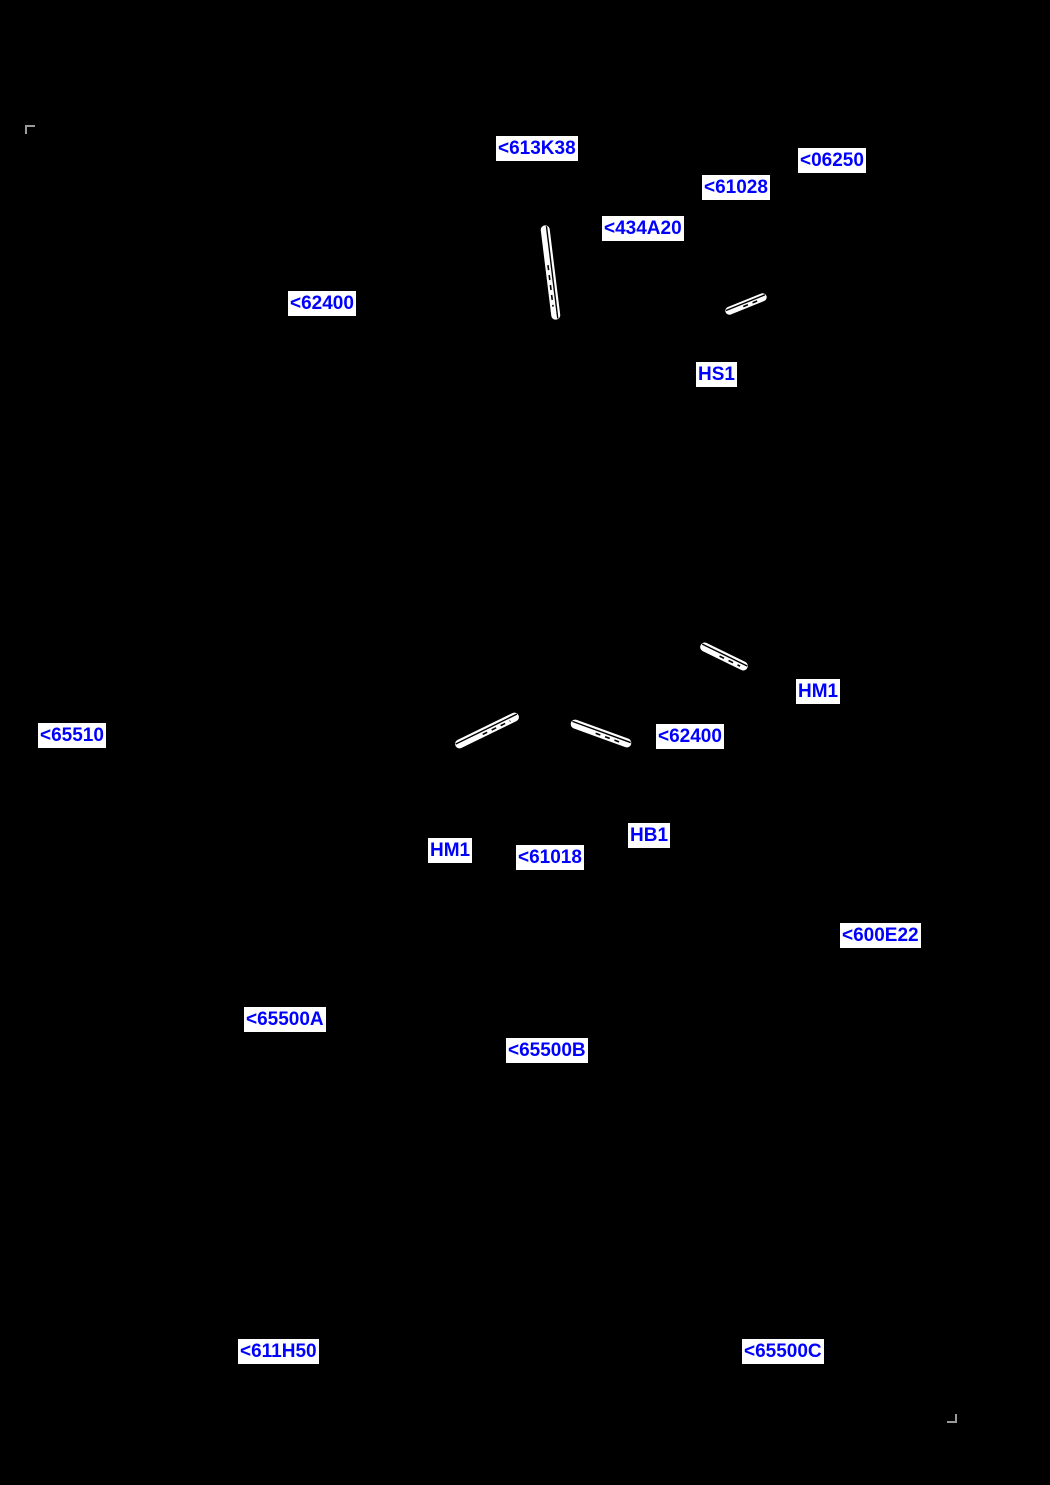  I want to click on pin-hm1-upper, so click(723, 657).